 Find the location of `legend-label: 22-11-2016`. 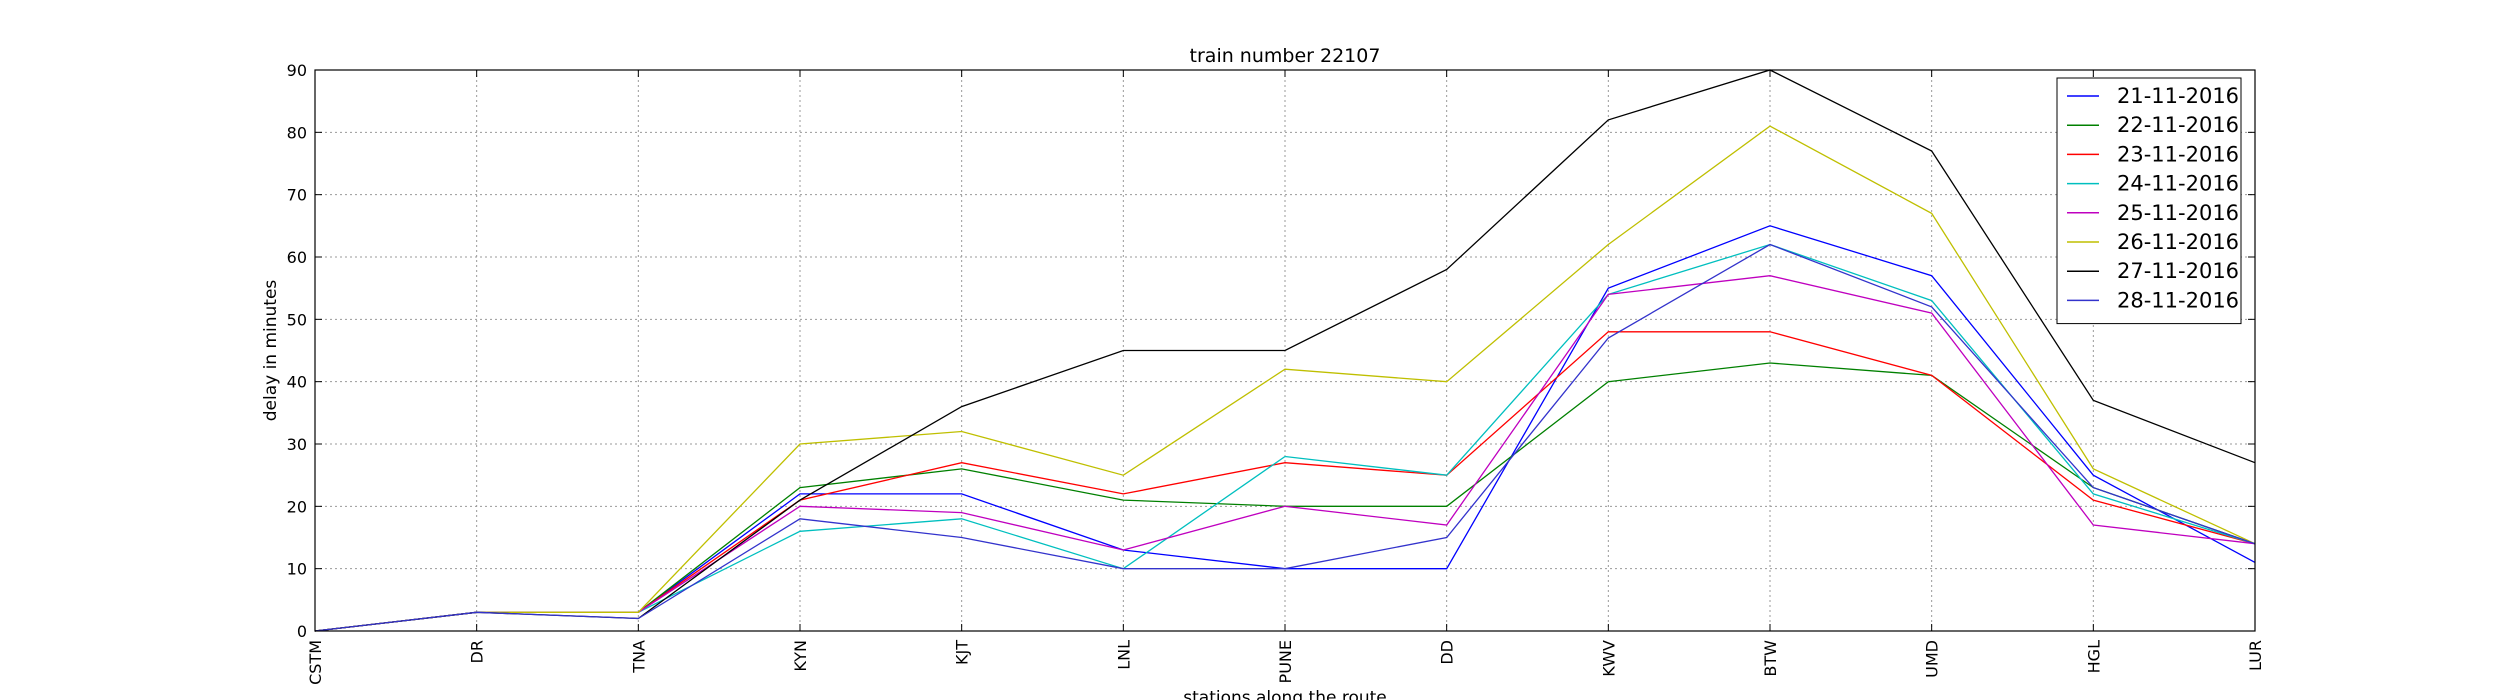

legend-label: 22-11-2016 is located at coordinates (2178, 125).